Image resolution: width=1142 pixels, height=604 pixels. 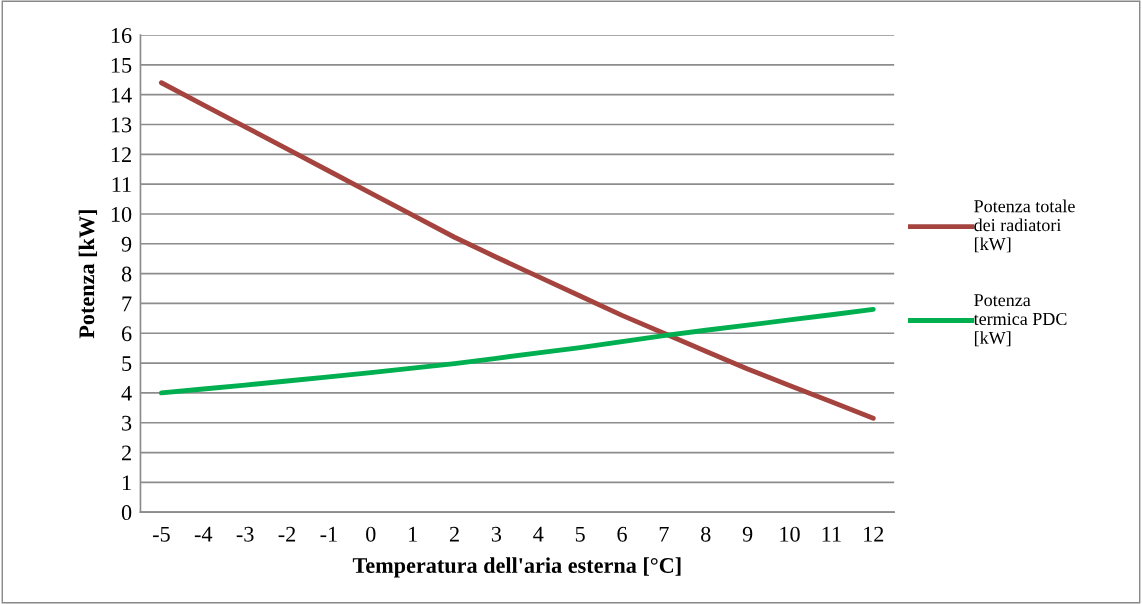 What do you see at coordinates (161, 534) in the screenshot?
I see `x-tick-label: -5` at bounding box center [161, 534].